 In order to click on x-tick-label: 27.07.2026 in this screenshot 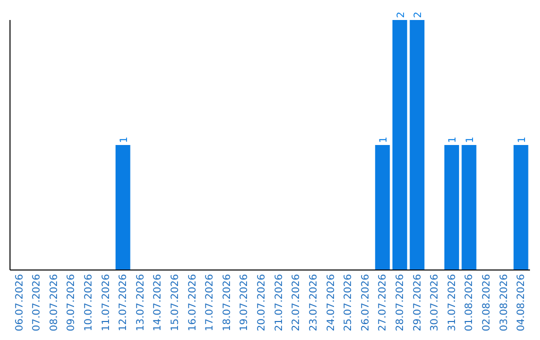, I will do `click(383, 303)`.